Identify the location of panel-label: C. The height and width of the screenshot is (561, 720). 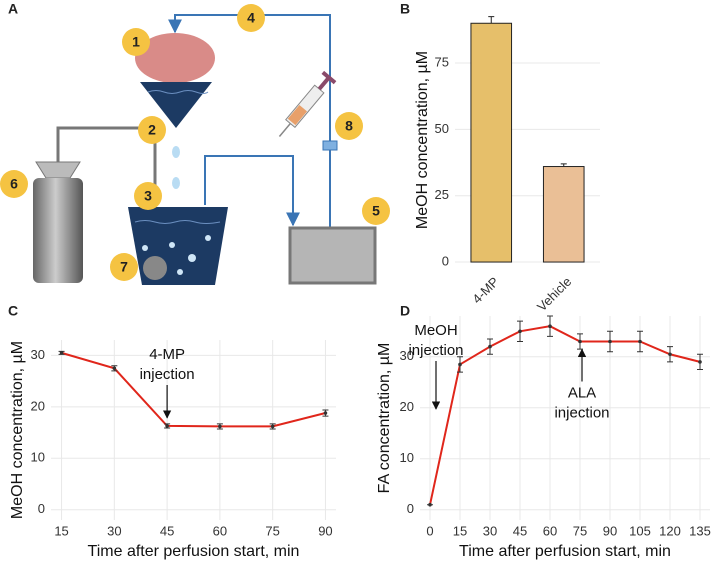
(13, 311).